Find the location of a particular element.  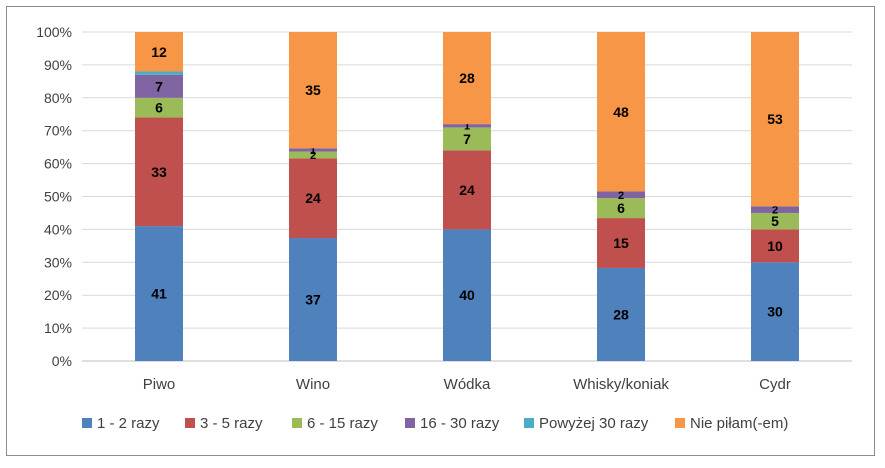

y-tick-label: 70% is located at coordinates (58, 131).